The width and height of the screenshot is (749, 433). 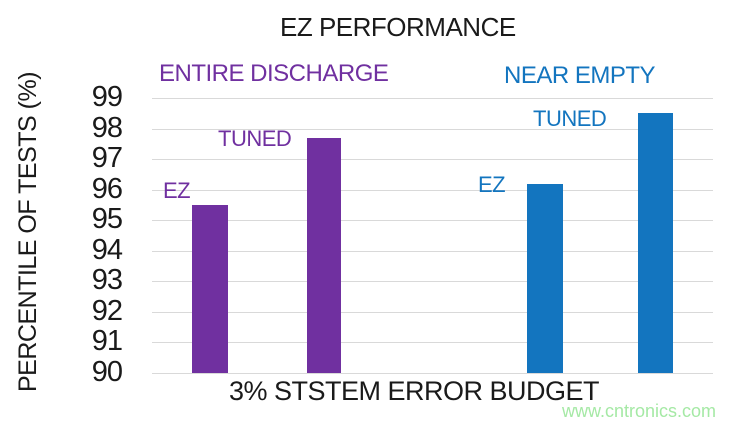 I want to click on y-tick-98: 98, so click(x=107, y=127).